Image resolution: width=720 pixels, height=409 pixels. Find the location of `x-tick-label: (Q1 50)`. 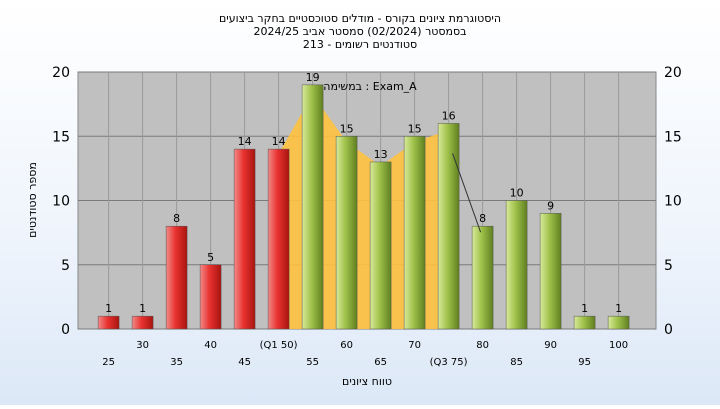

x-tick-label: (Q1 50) is located at coordinates (279, 345).